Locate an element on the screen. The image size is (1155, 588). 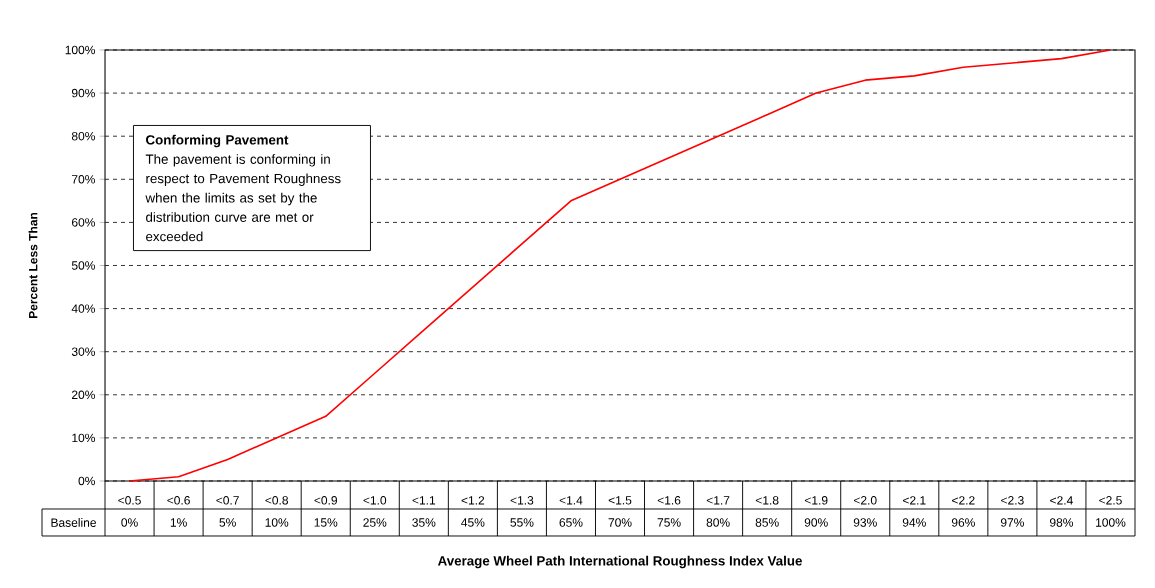
x-tick-label: <1.9 is located at coordinates (816, 500).